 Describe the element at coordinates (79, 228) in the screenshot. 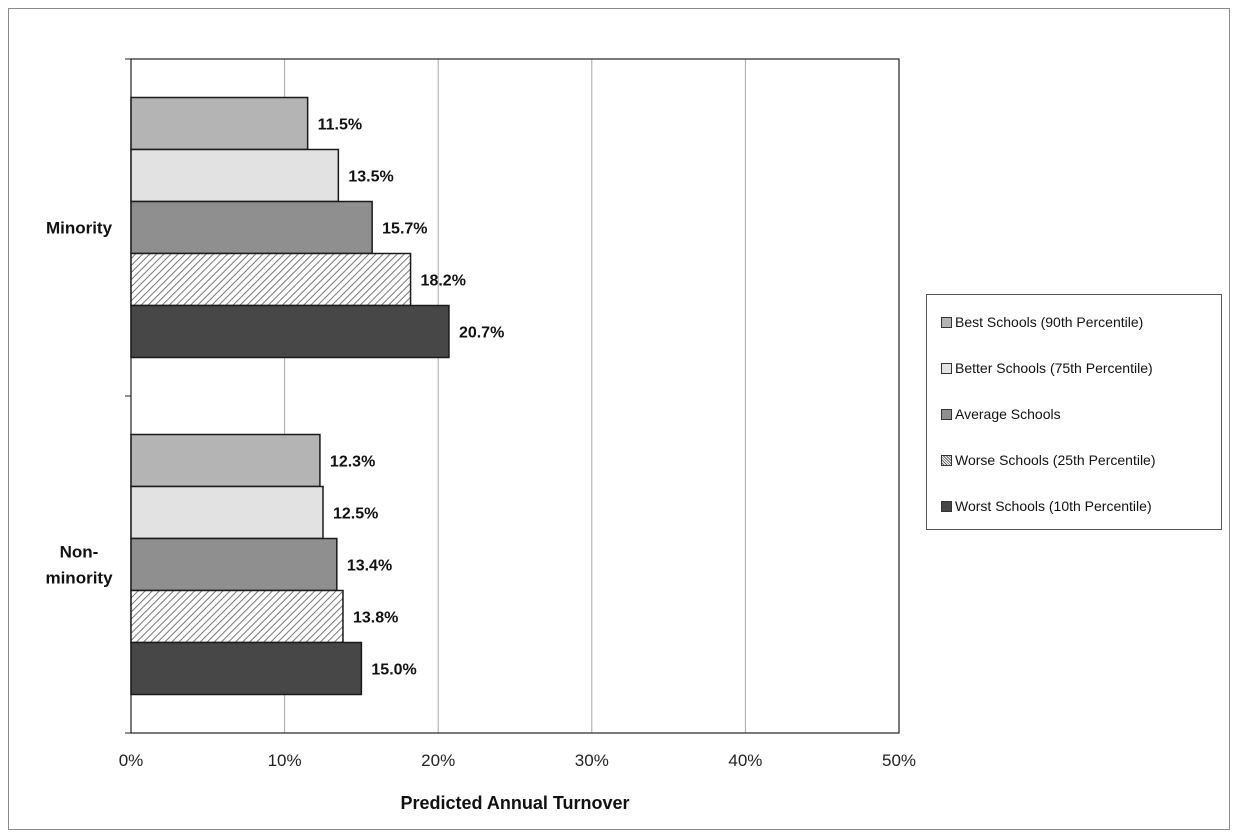

I see `category-label: Minority` at that location.